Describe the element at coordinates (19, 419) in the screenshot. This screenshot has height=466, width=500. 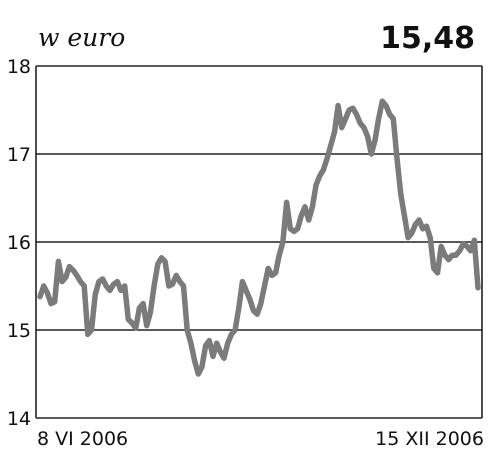
I see `y-tick-label-14: 14` at that location.